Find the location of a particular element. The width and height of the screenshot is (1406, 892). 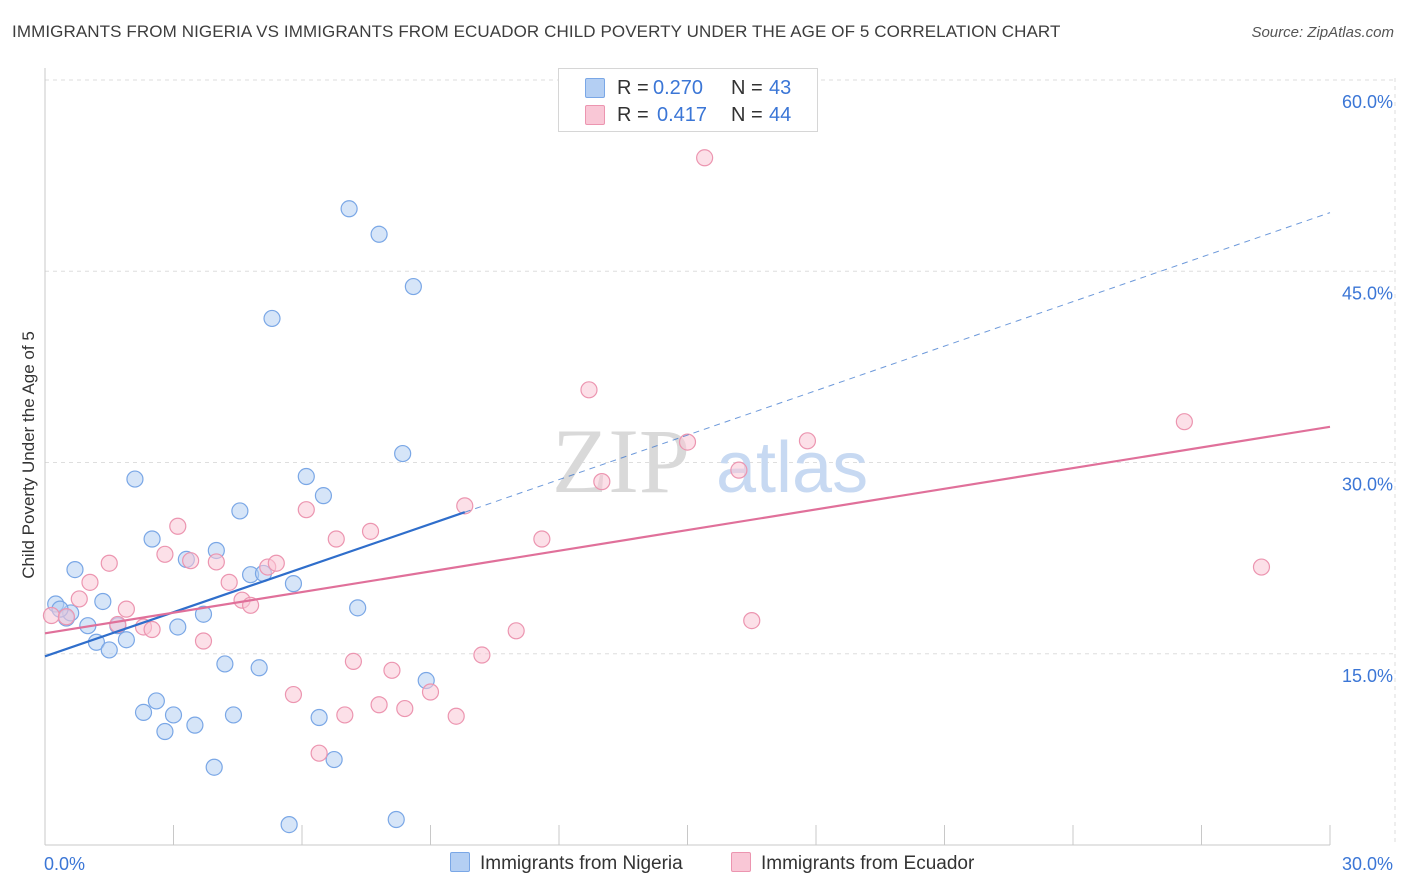

bottom-legend-label-ecuador: Immigrants from Ecuador is located at coordinates (868, 863).